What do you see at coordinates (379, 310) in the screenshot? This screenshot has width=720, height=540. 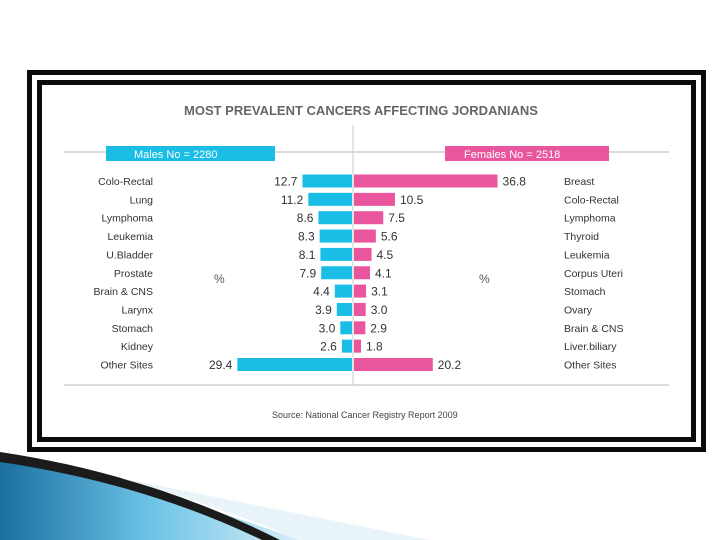 I see `female-value-label: 3.0` at bounding box center [379, 310].